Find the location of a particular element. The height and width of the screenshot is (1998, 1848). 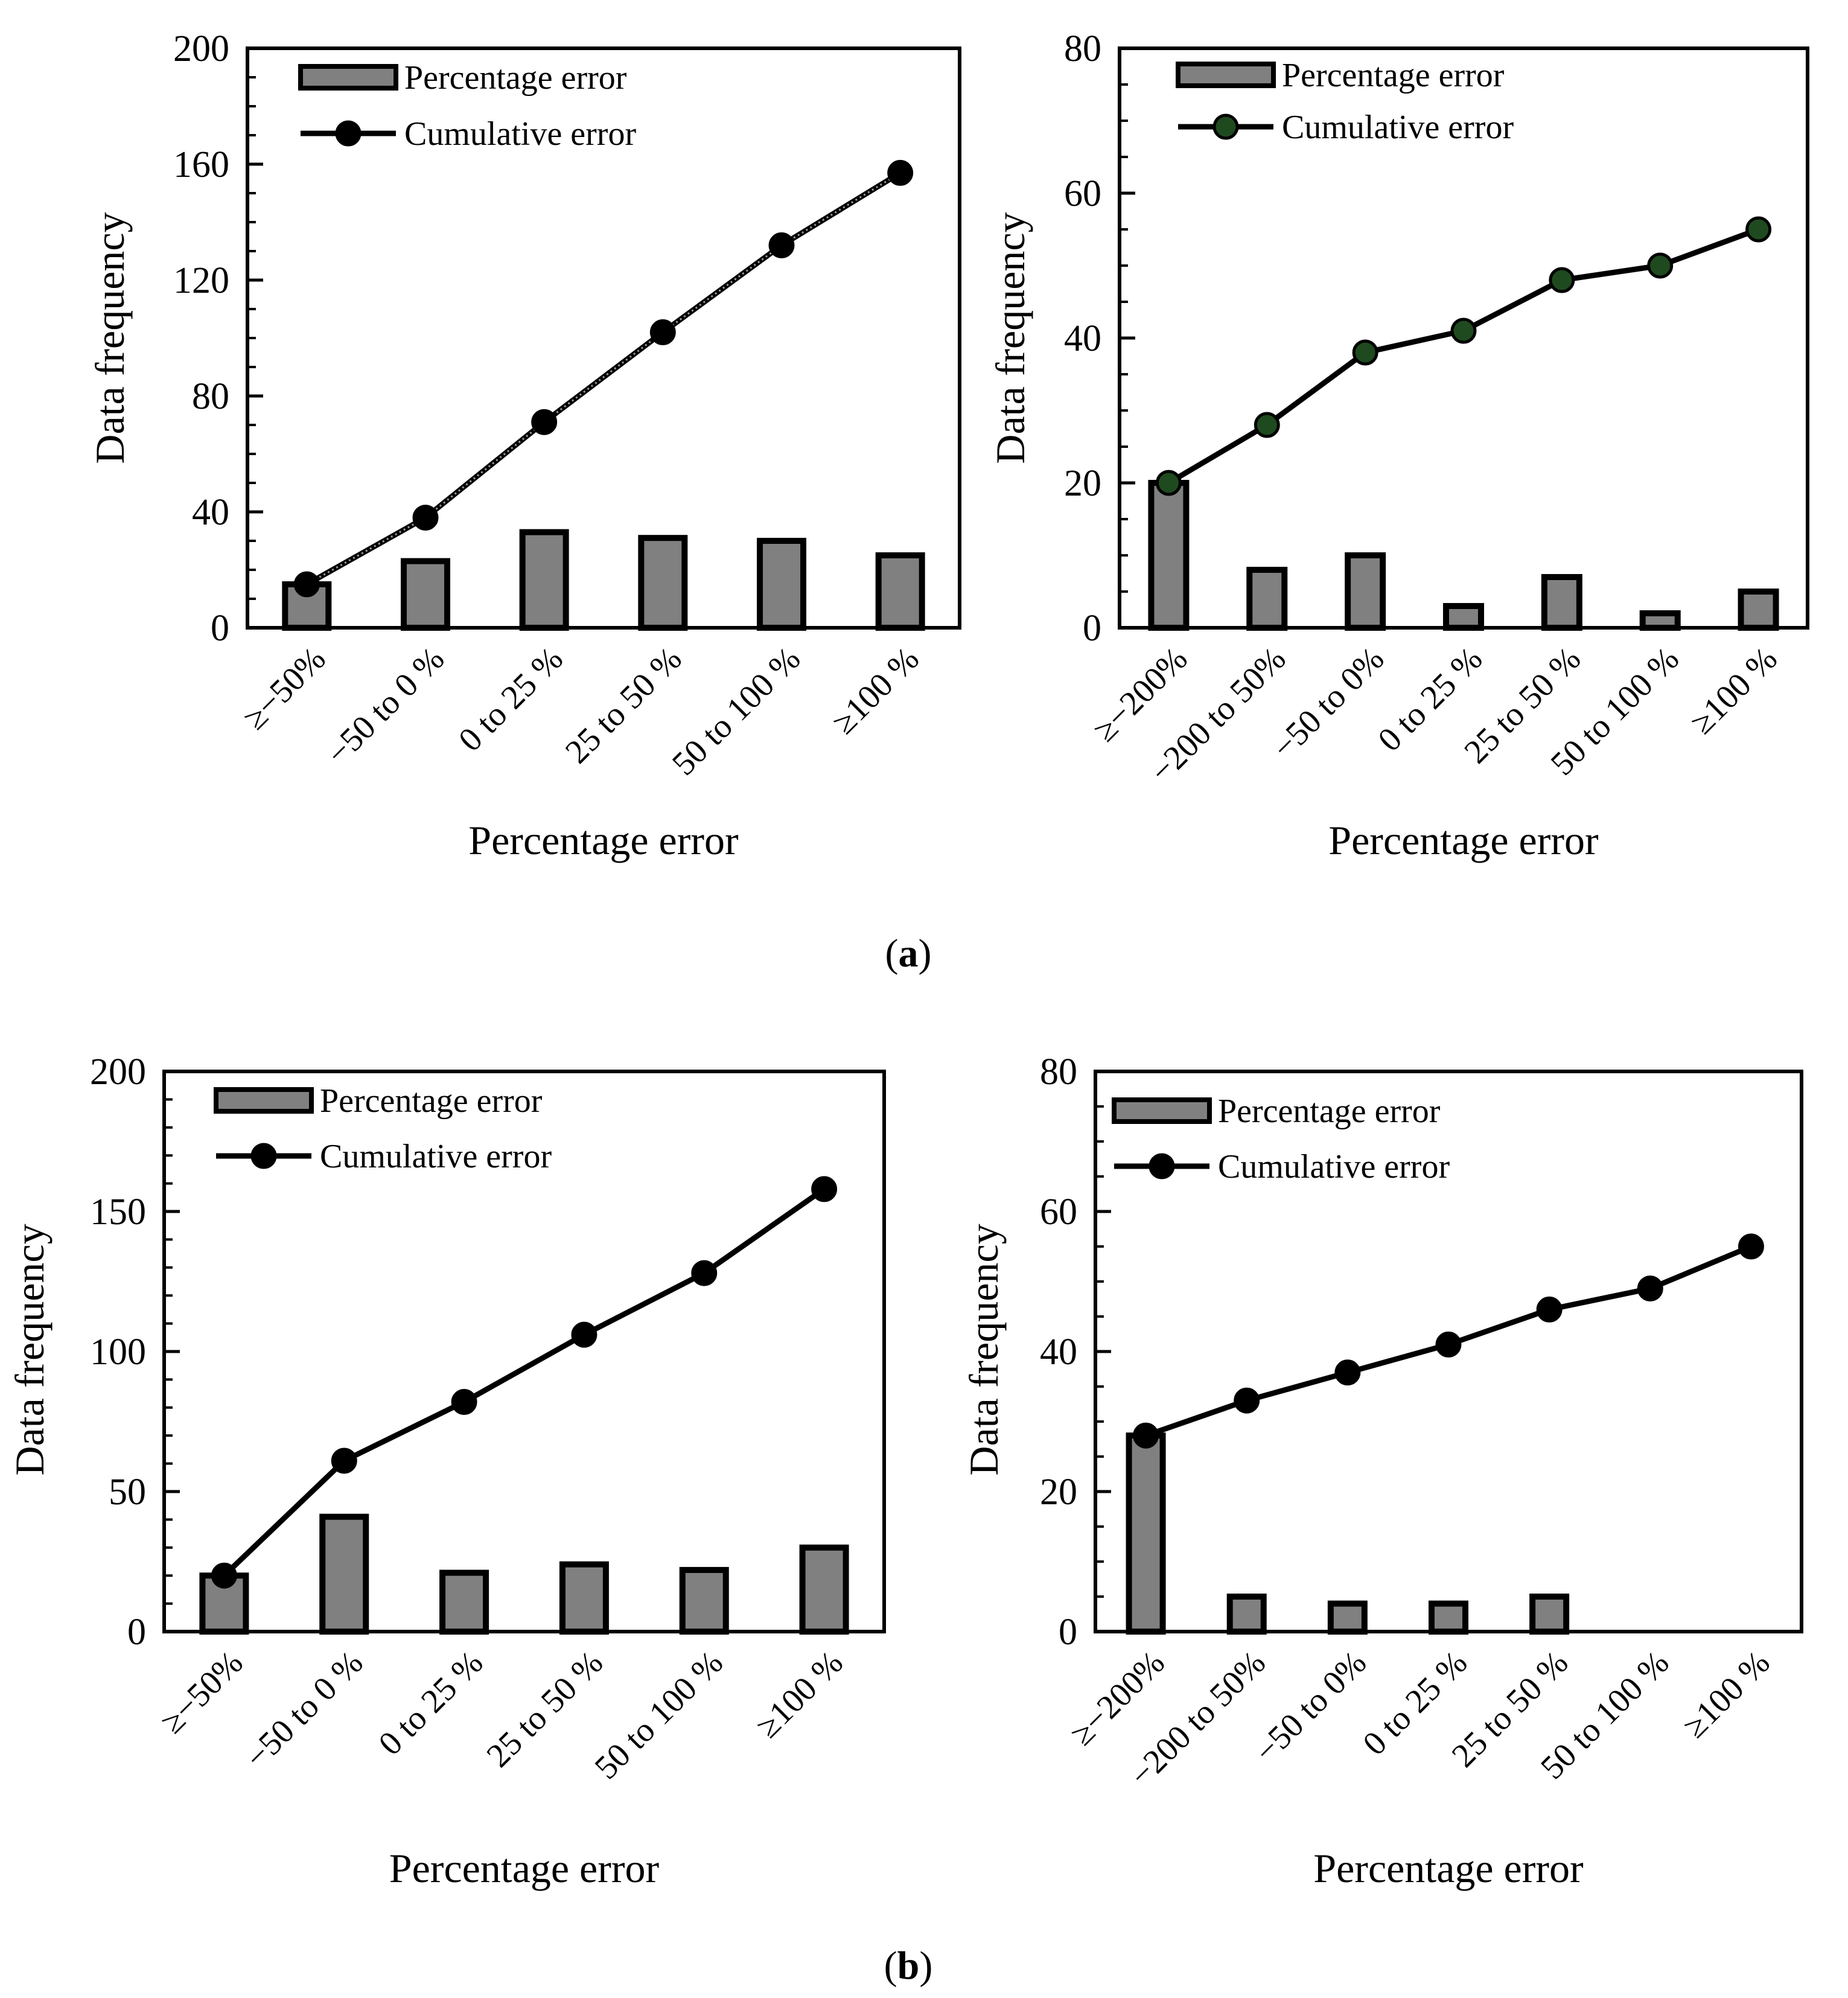

cumulative-line-pattern is located at coordinates (603, 379).